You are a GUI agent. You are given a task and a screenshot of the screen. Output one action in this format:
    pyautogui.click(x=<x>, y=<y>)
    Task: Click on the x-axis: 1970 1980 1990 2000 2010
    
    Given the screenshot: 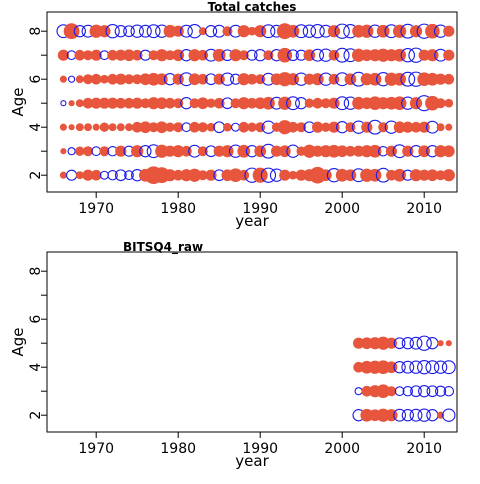 What is the action you would take?
    pyautogui.click(x=260, y=204)
    